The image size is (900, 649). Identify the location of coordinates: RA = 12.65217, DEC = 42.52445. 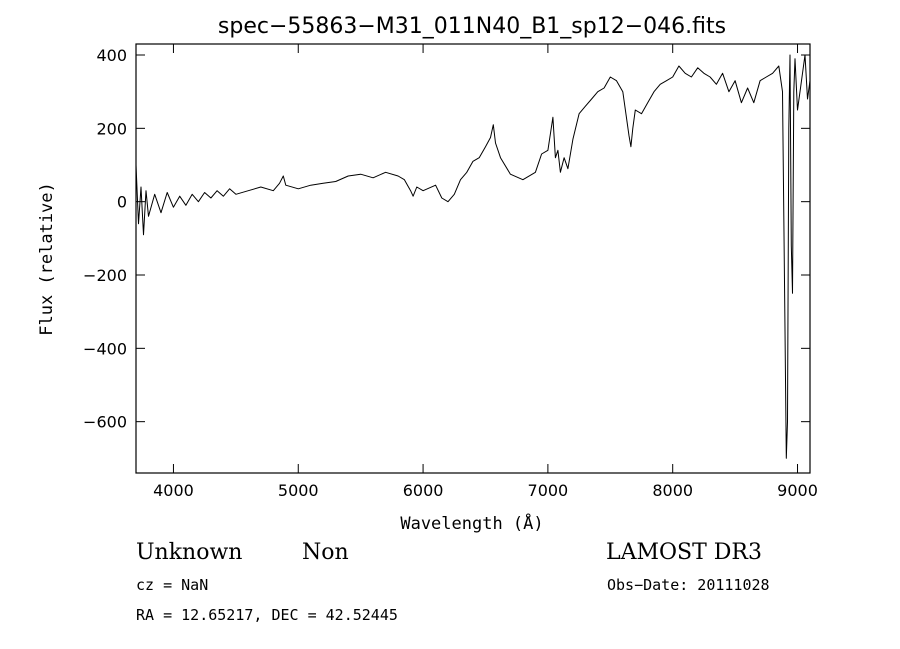
(267, 615).